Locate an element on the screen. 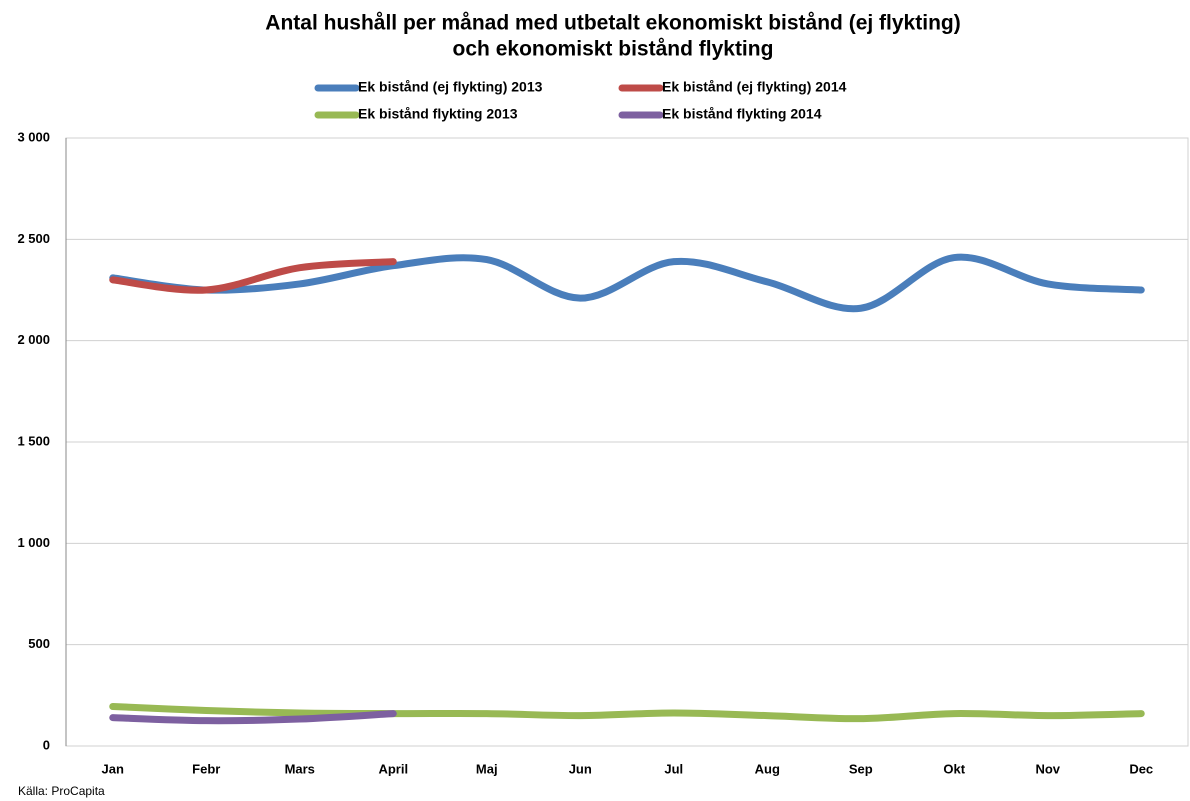  x-tick-label: Maj is located at coordinates (487, 768).